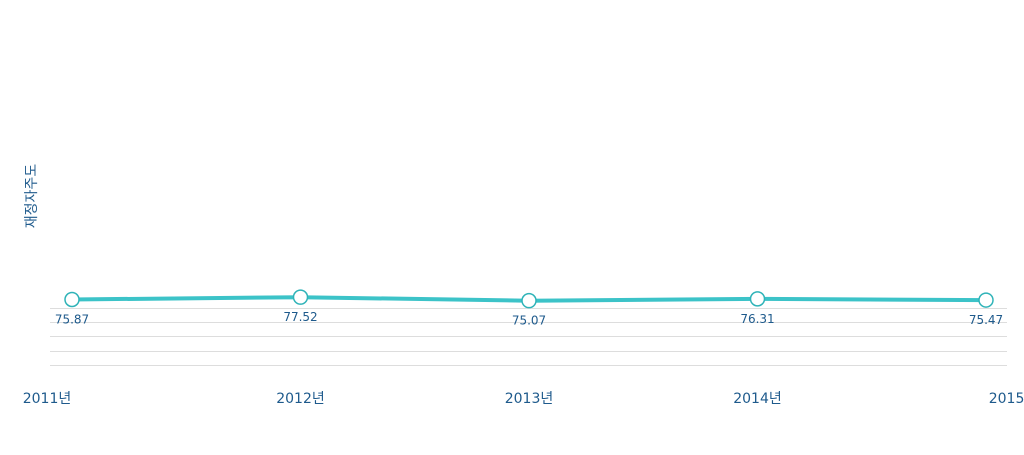 This screenshot has width=1024, height=455. I want to click on grid-lines, so click(528, 337).